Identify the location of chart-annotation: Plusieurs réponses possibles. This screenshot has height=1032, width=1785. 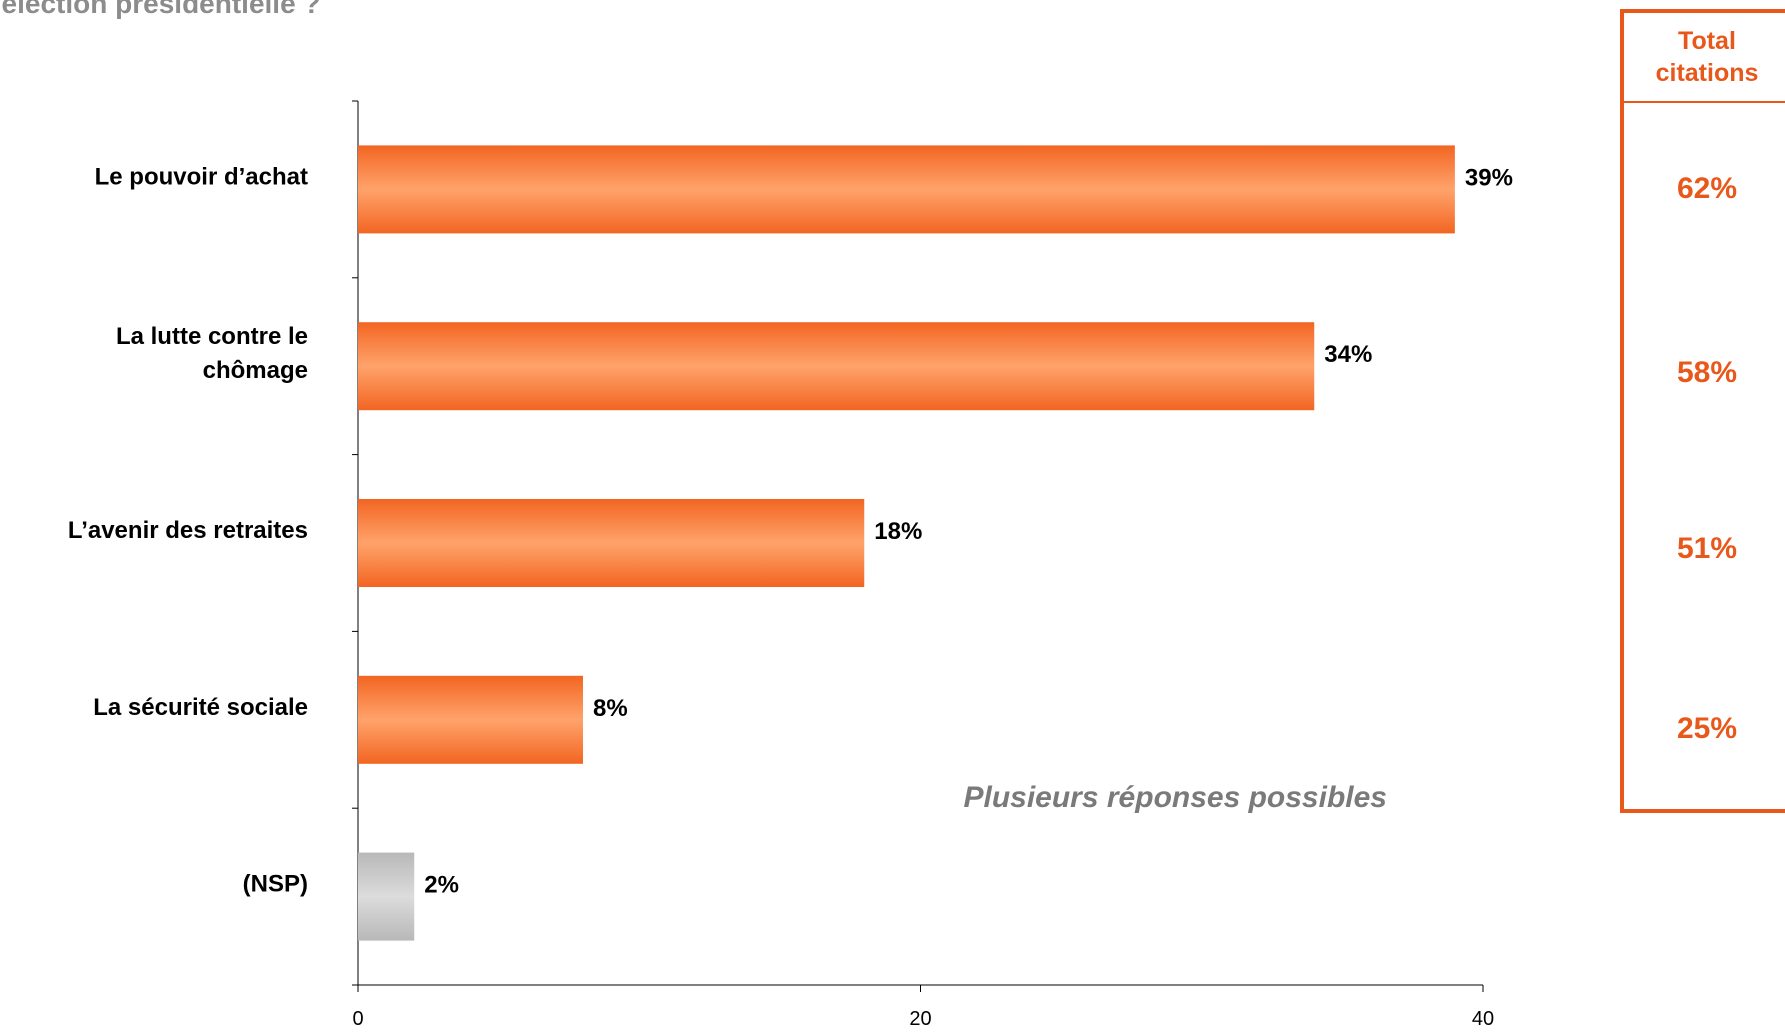
(1175, 797).